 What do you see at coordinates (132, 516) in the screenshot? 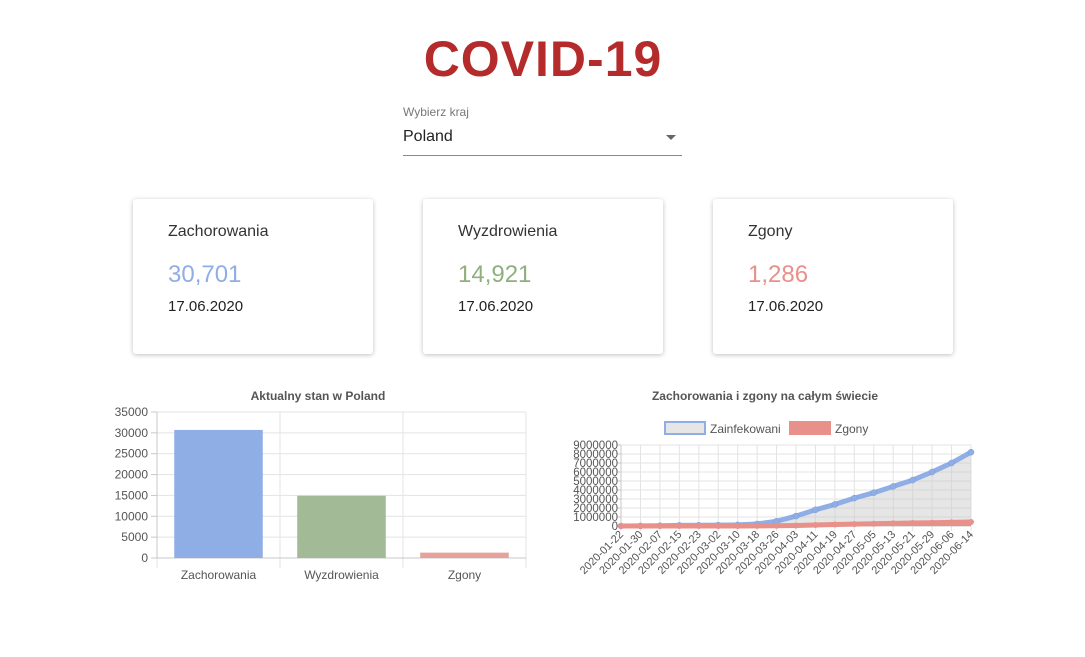
I see `y-tick-label: 10000` at bounding box center [132, 516].